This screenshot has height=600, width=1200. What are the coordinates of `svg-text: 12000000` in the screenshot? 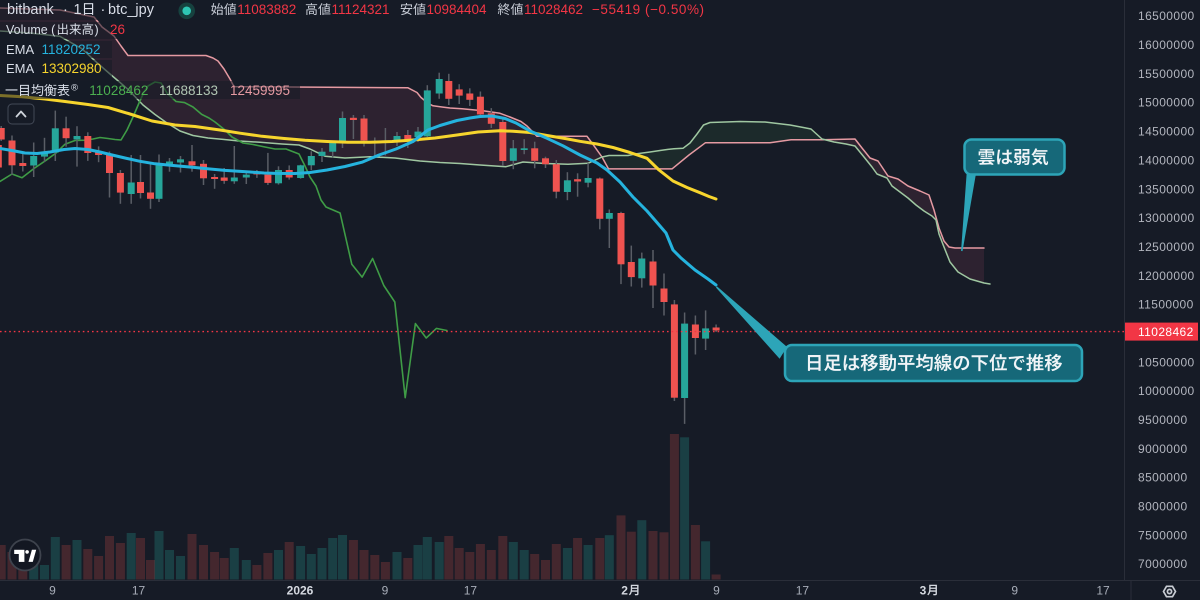 It's located at (1166, 276).